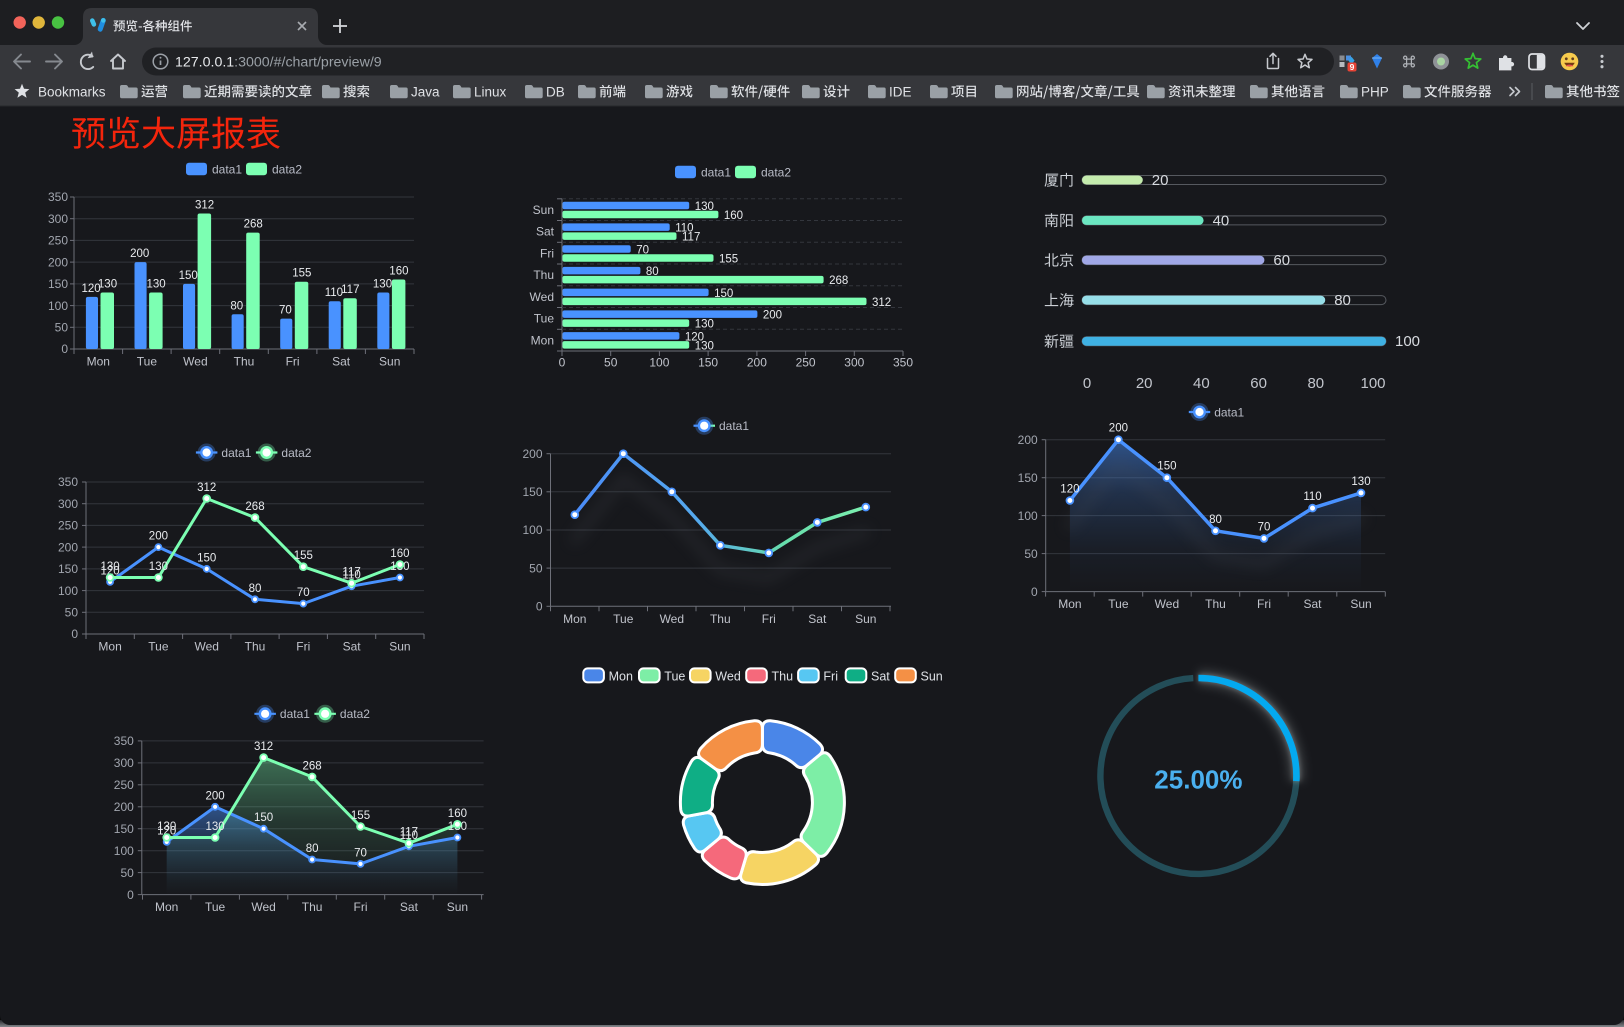 The image size is (1624, 1027). Describe the element at coordinates (1352, 67) in the screenshot. I see `svg-text: 9` at that location.